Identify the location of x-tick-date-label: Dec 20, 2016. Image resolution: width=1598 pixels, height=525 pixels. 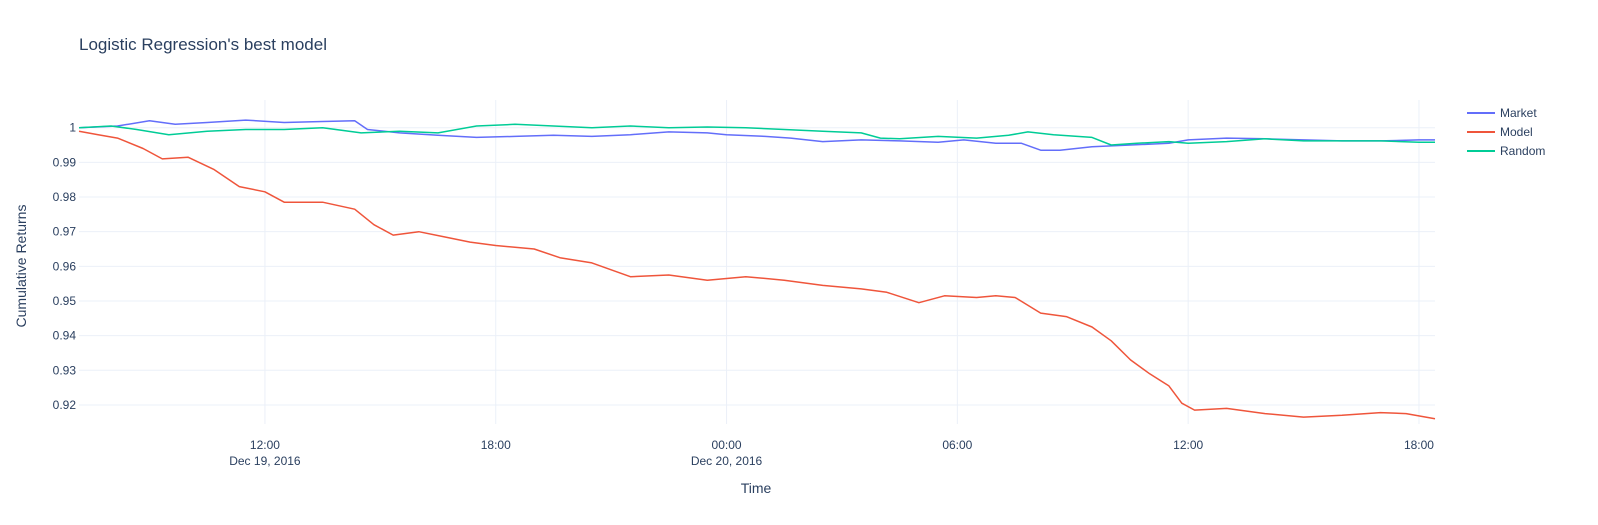
(727, 461).